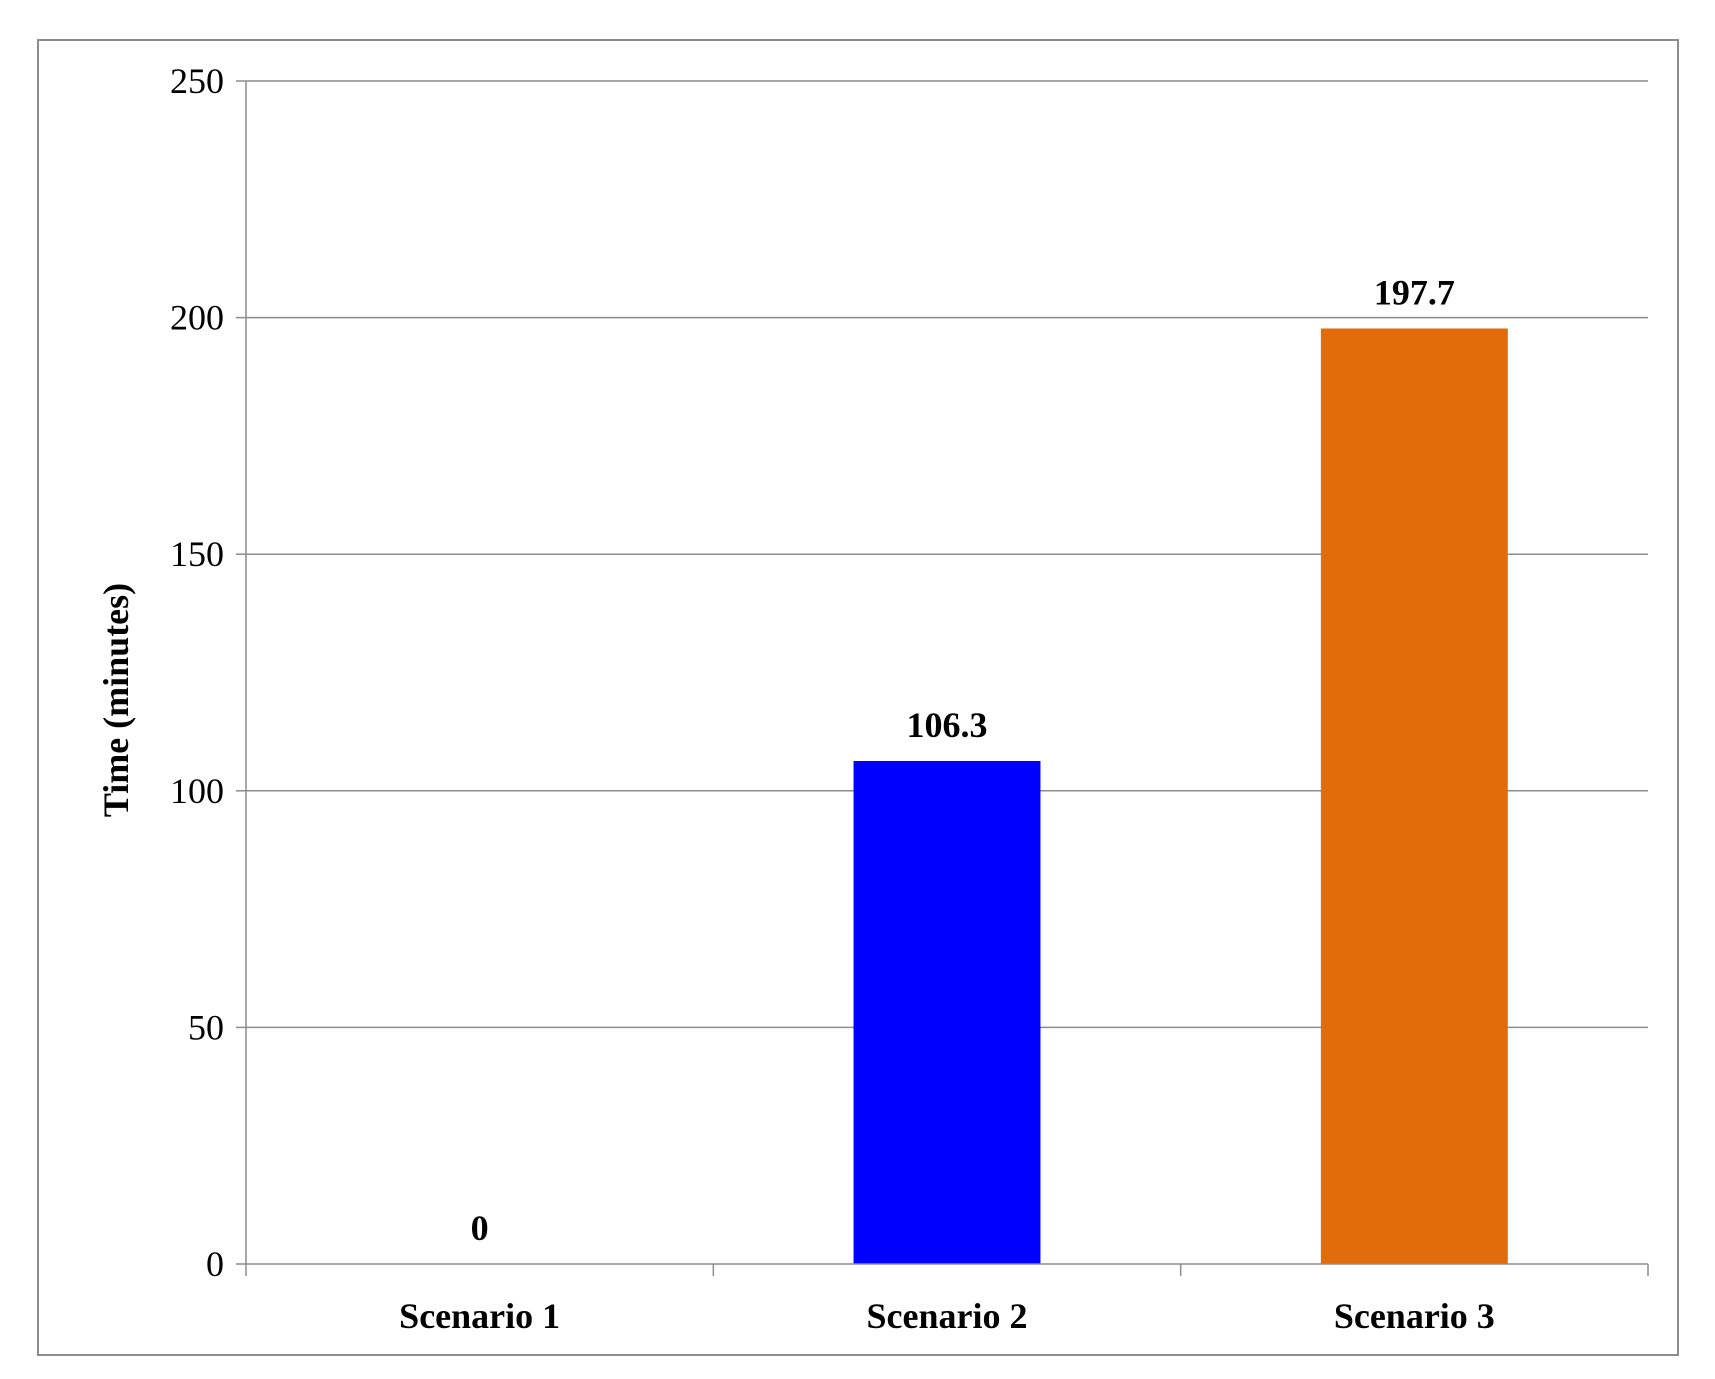  I want to click on x-category-label: Scenario 3, so click(1414, 1316).